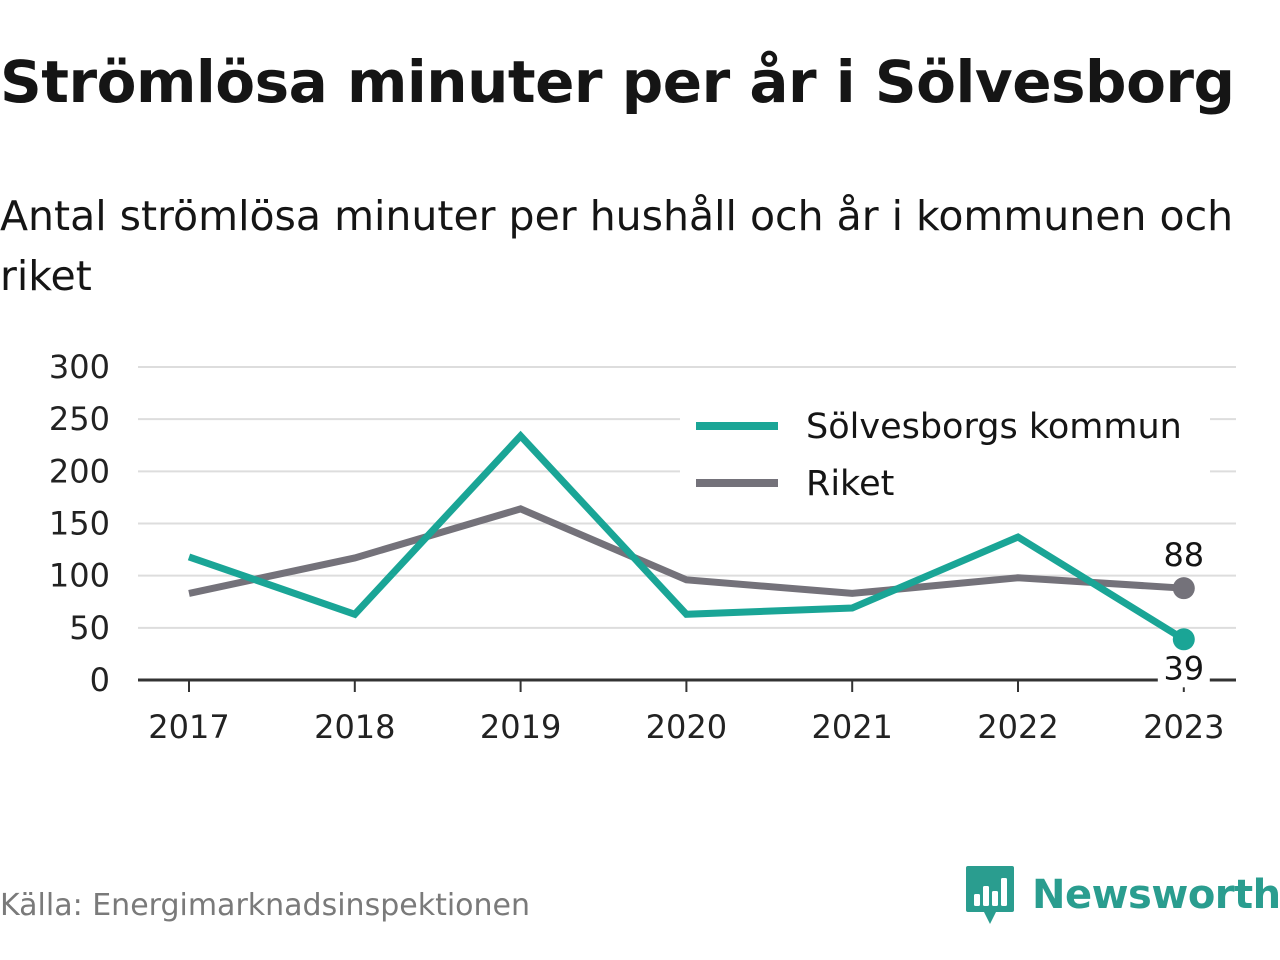 This screenshot has width=1280, height=960. I want to click on end-label-riket: 88, so click(1183, 555).